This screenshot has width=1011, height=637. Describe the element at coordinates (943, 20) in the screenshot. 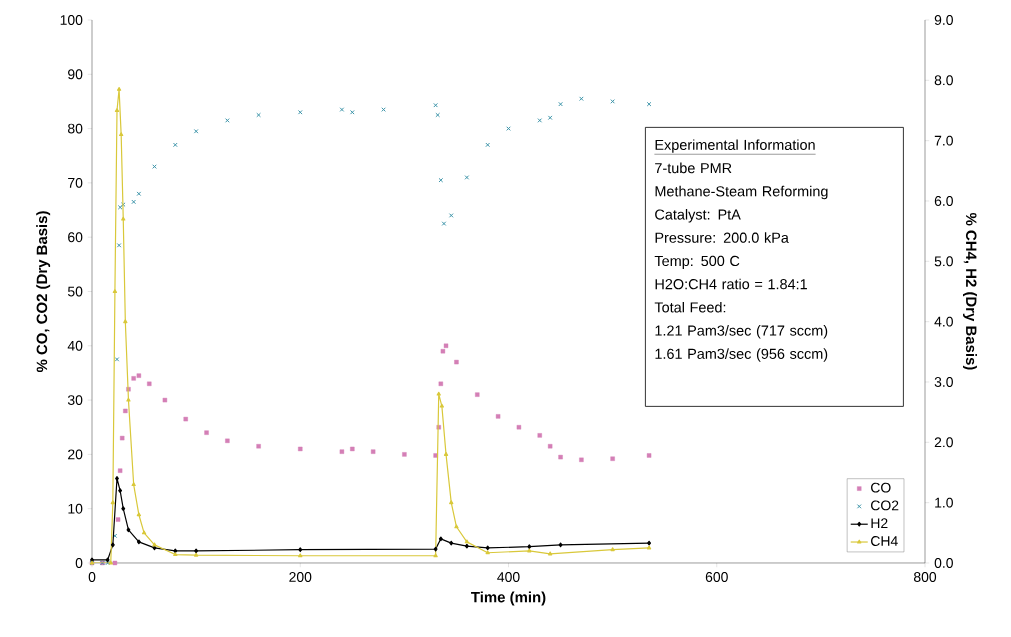

I see `y2-tick-label: 9.0` at that location.